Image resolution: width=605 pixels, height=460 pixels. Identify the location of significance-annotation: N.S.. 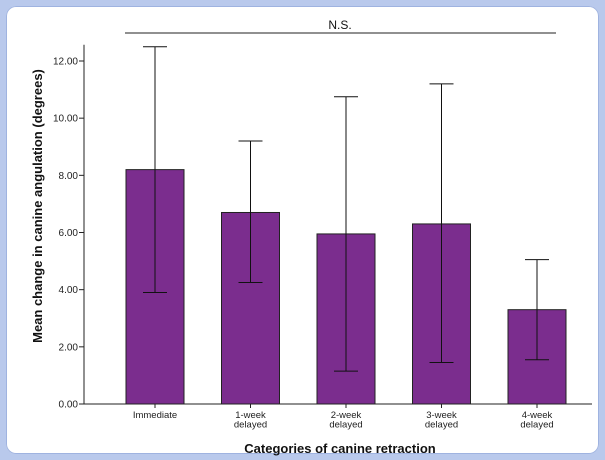
(339, 25).